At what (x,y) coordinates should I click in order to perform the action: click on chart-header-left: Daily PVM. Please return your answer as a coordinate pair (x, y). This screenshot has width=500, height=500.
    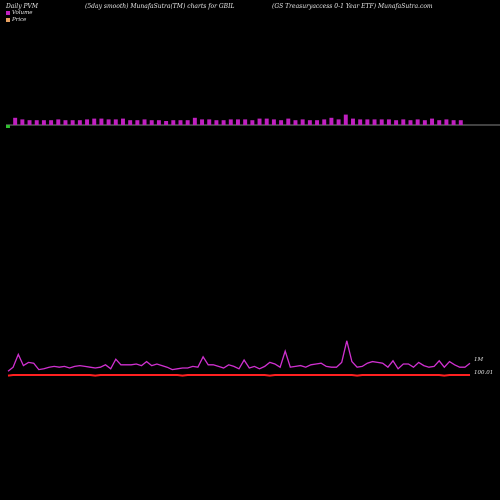
    Looking at the image, I should click on (22, 6).